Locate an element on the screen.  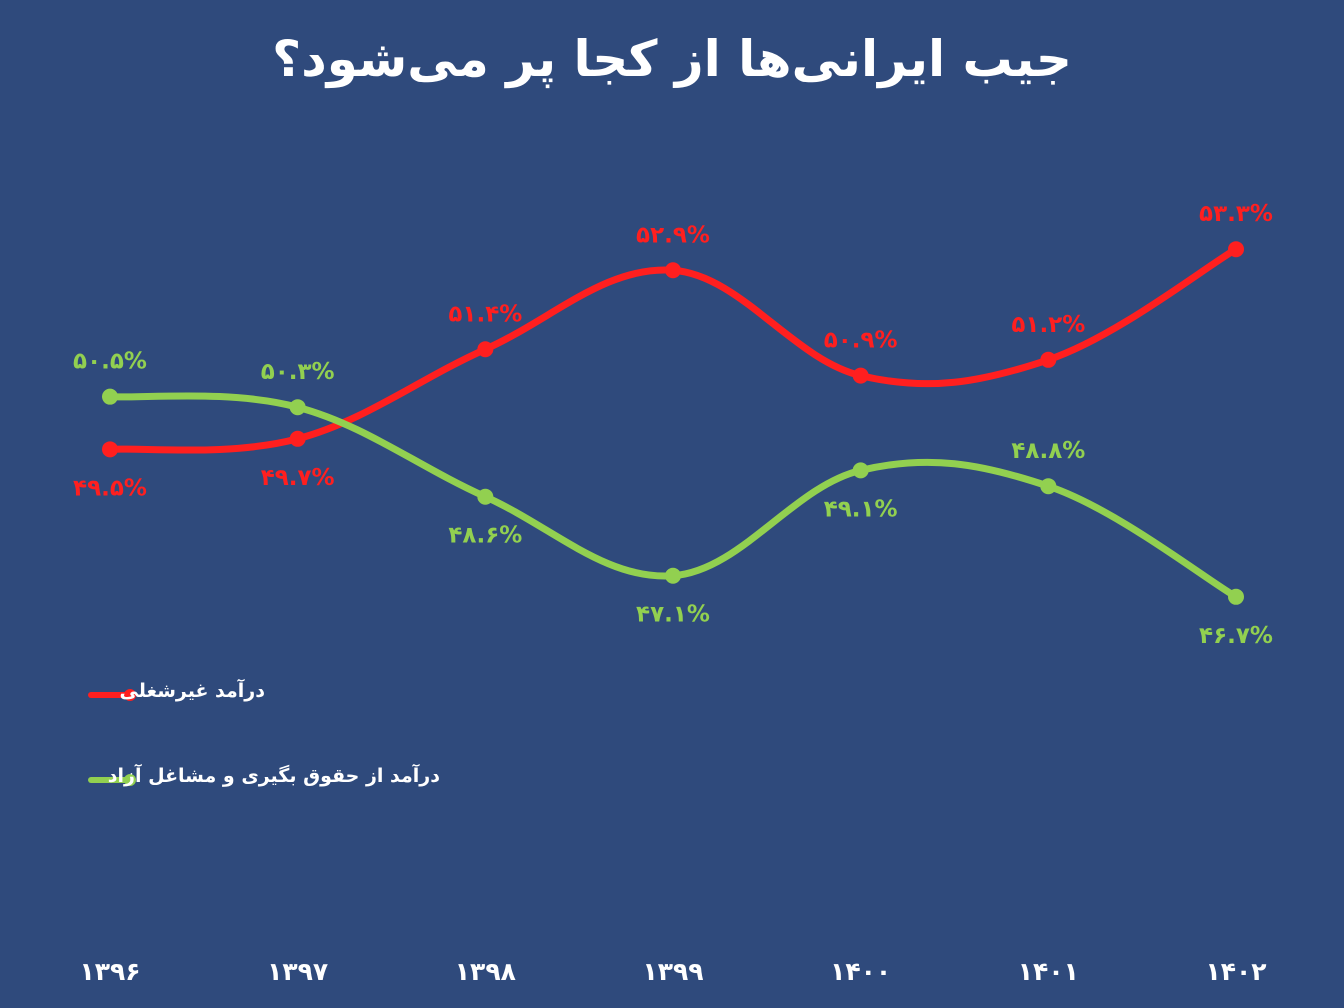
legend-swatch-red is located at coordinates (108, 695).